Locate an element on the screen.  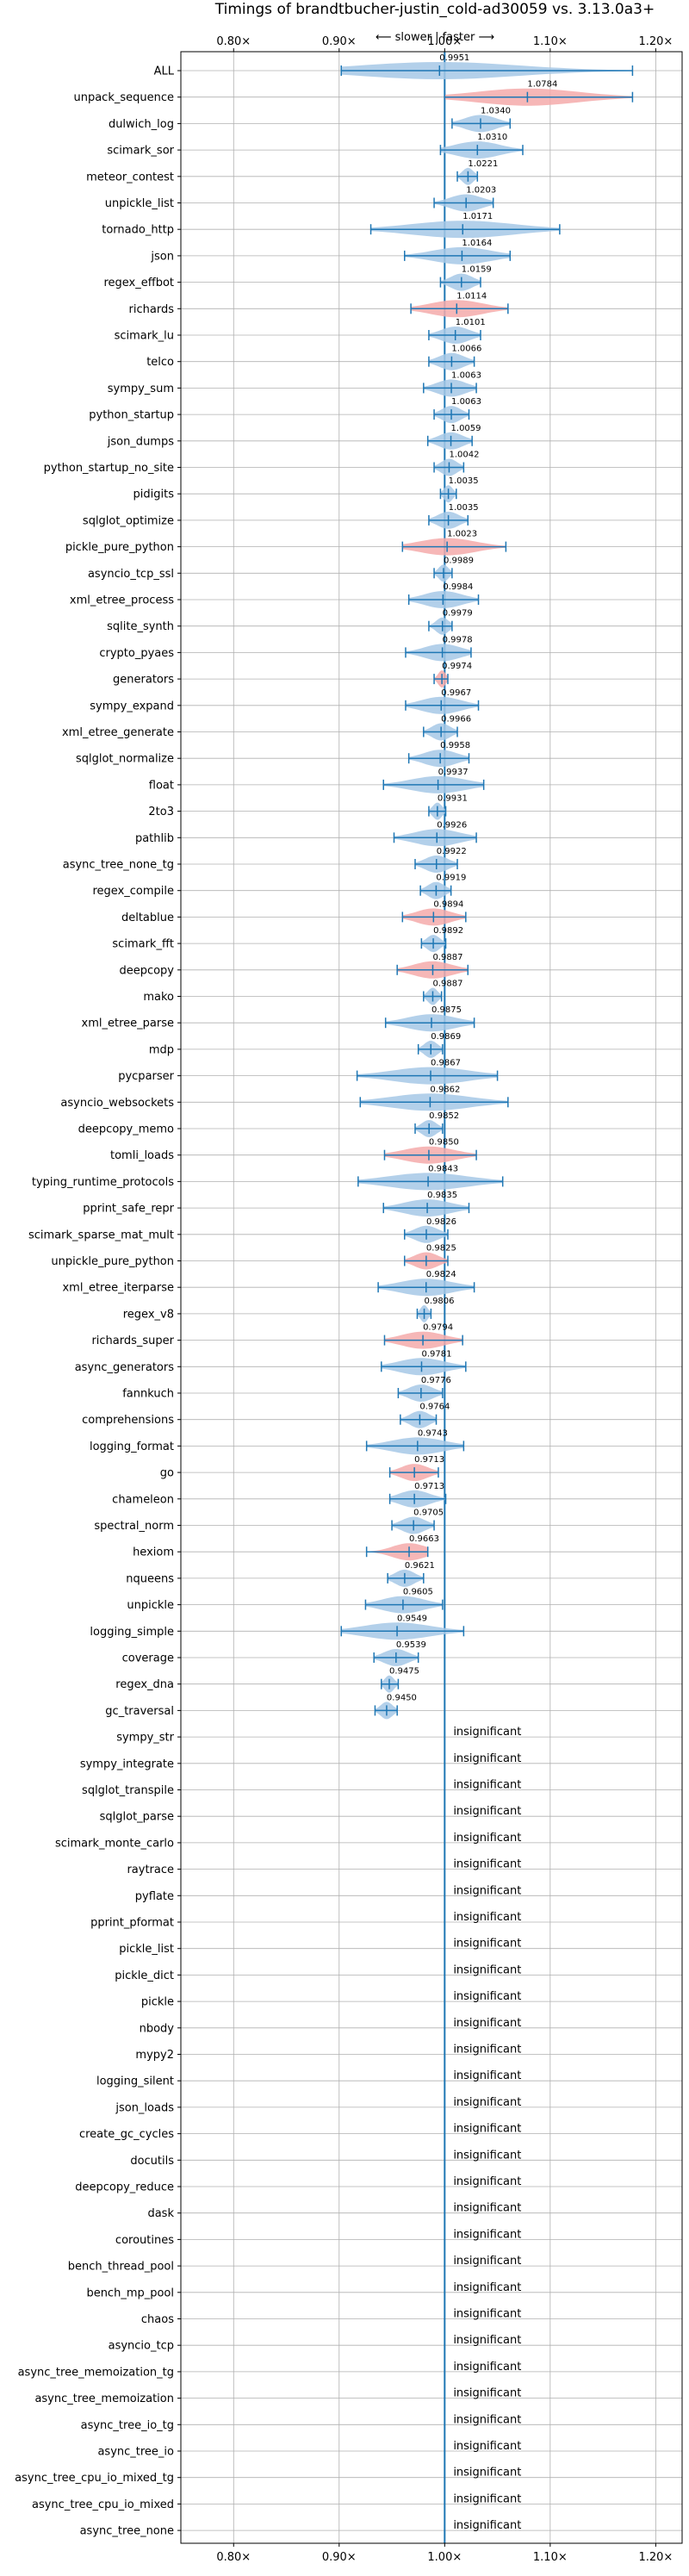
value-label: 0.9894 is located at coordinates (448, 904).